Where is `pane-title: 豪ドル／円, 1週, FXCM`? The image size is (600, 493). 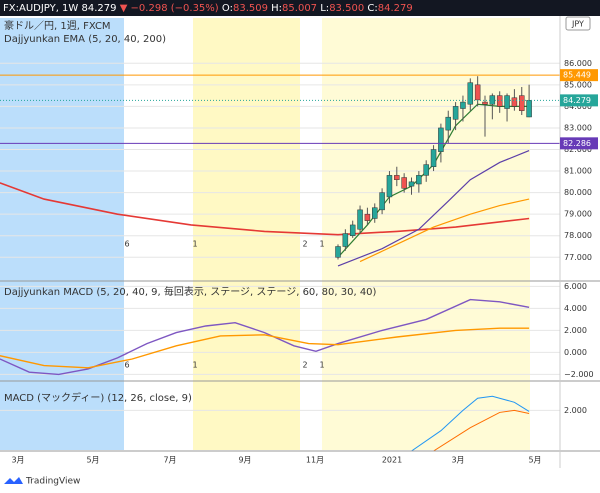 pane-title: 豪ドル／円, 1週, FXCM is located at coordinates (57, 25).